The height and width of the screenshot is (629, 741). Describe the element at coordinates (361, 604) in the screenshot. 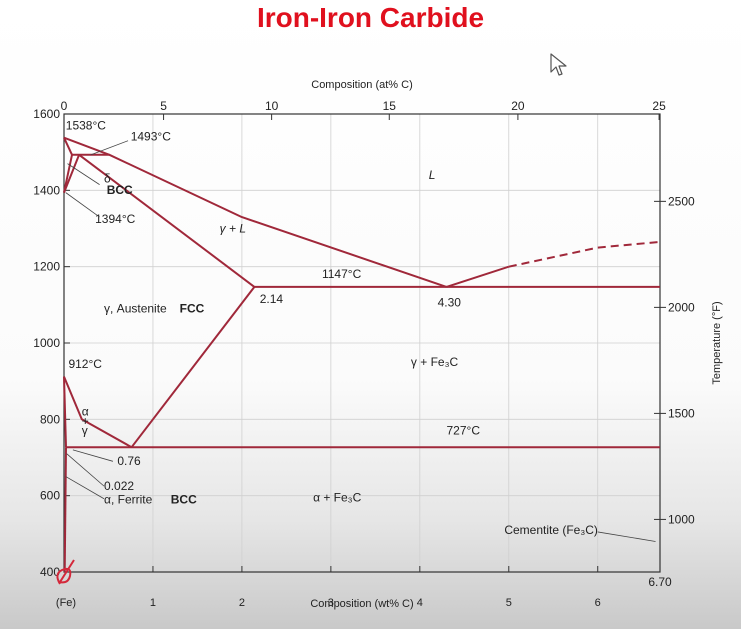

I see `x-axis-label: Composition (wt% C)` at that location.